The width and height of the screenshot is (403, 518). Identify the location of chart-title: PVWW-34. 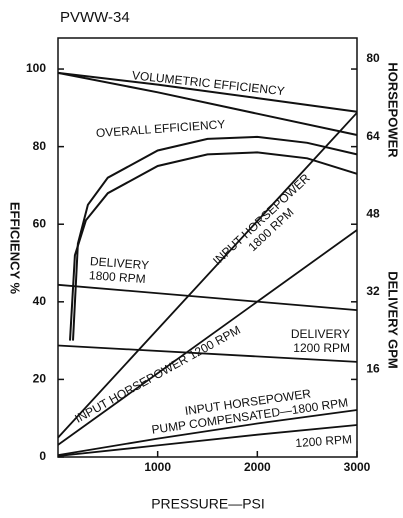
(95, 17).